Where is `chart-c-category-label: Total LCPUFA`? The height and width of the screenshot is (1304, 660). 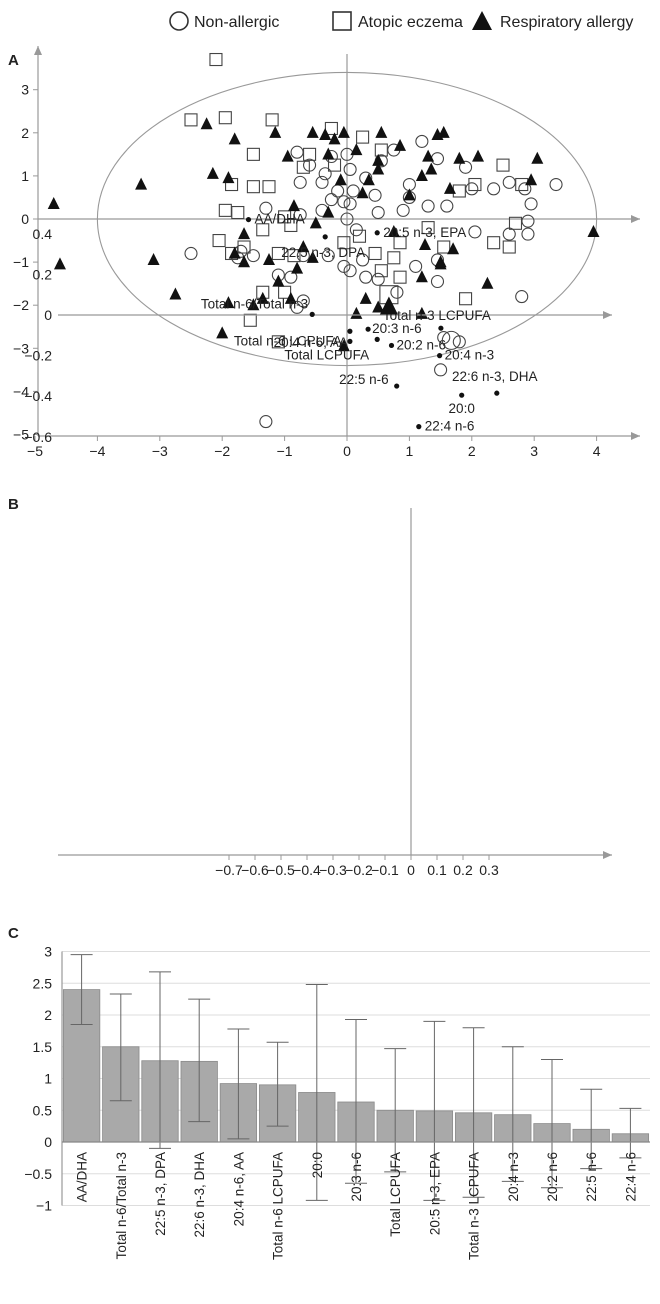 chart-c-category-label: Total LCPUFA is located at coordinates (395, 1194).